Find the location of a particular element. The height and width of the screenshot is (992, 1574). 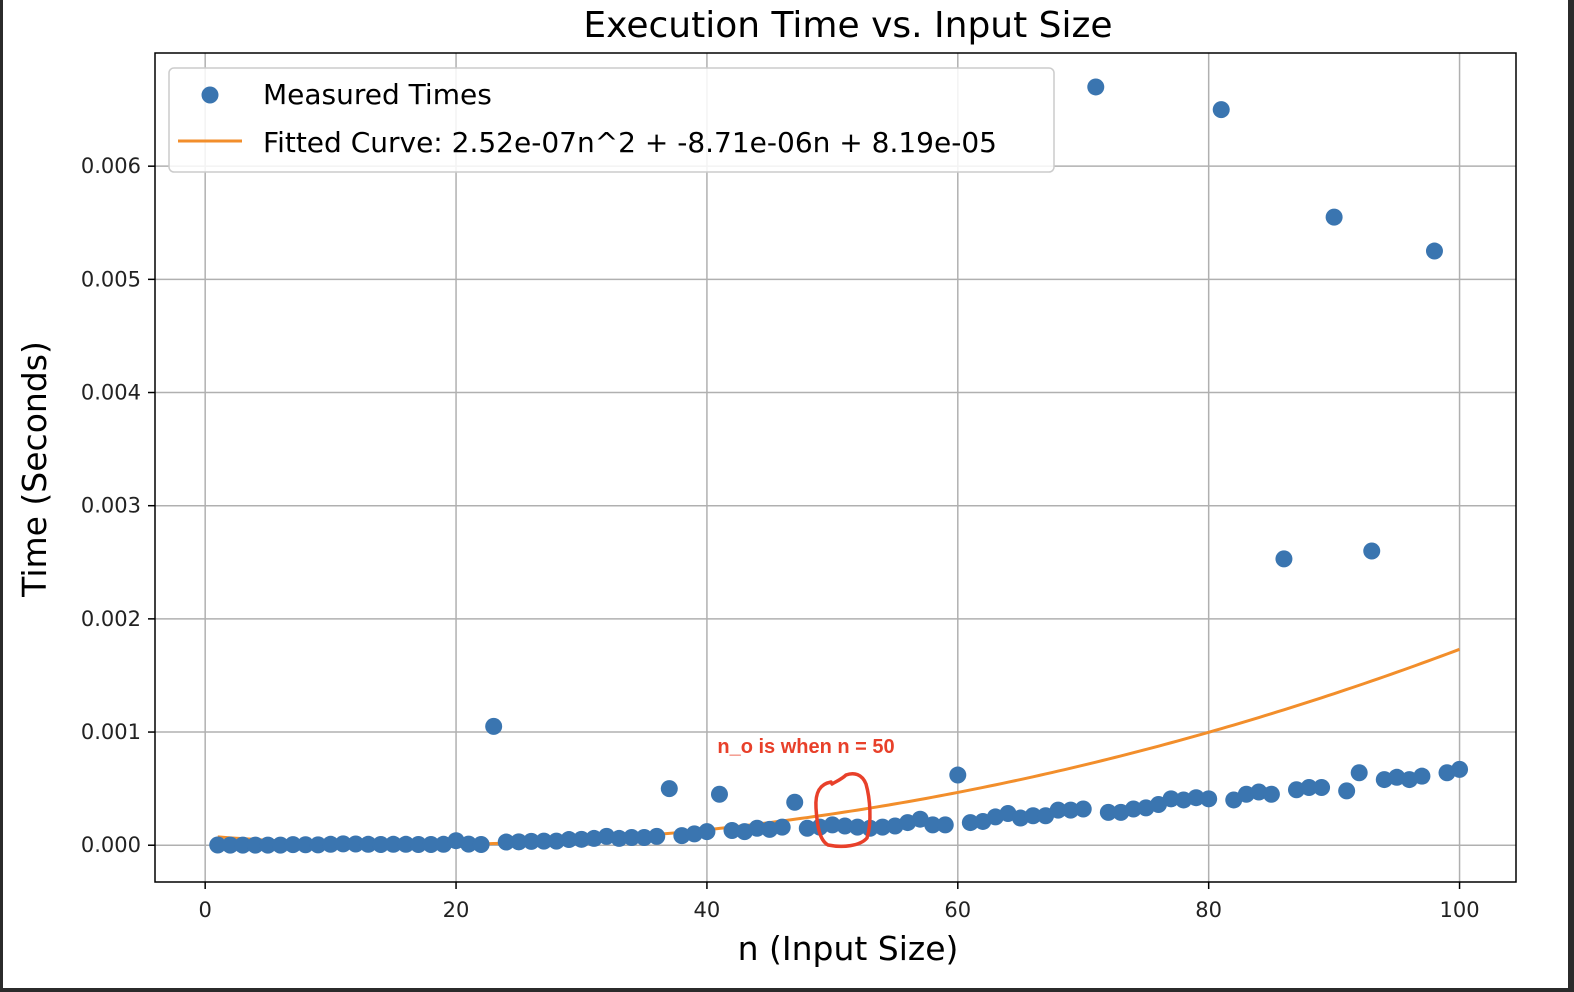

y-tick-label: 0.001 is located at coordinates (111, 732).